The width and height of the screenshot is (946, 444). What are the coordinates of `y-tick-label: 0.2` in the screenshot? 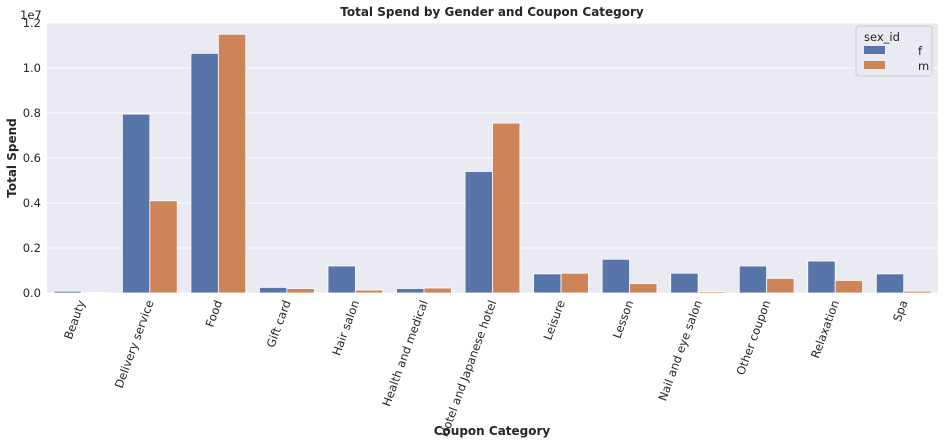 It's located at (32, 248).